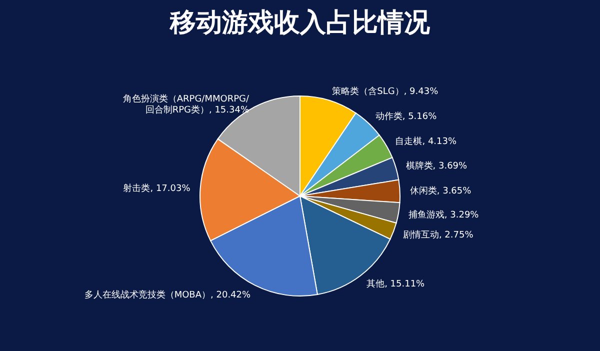 The height and width of the screenshot is (351, 600). What do you see at coordinates (406, 116) in the screenshot?
I see `slice-label: 动作类, 5.16%` at bounding box center [406, 116].